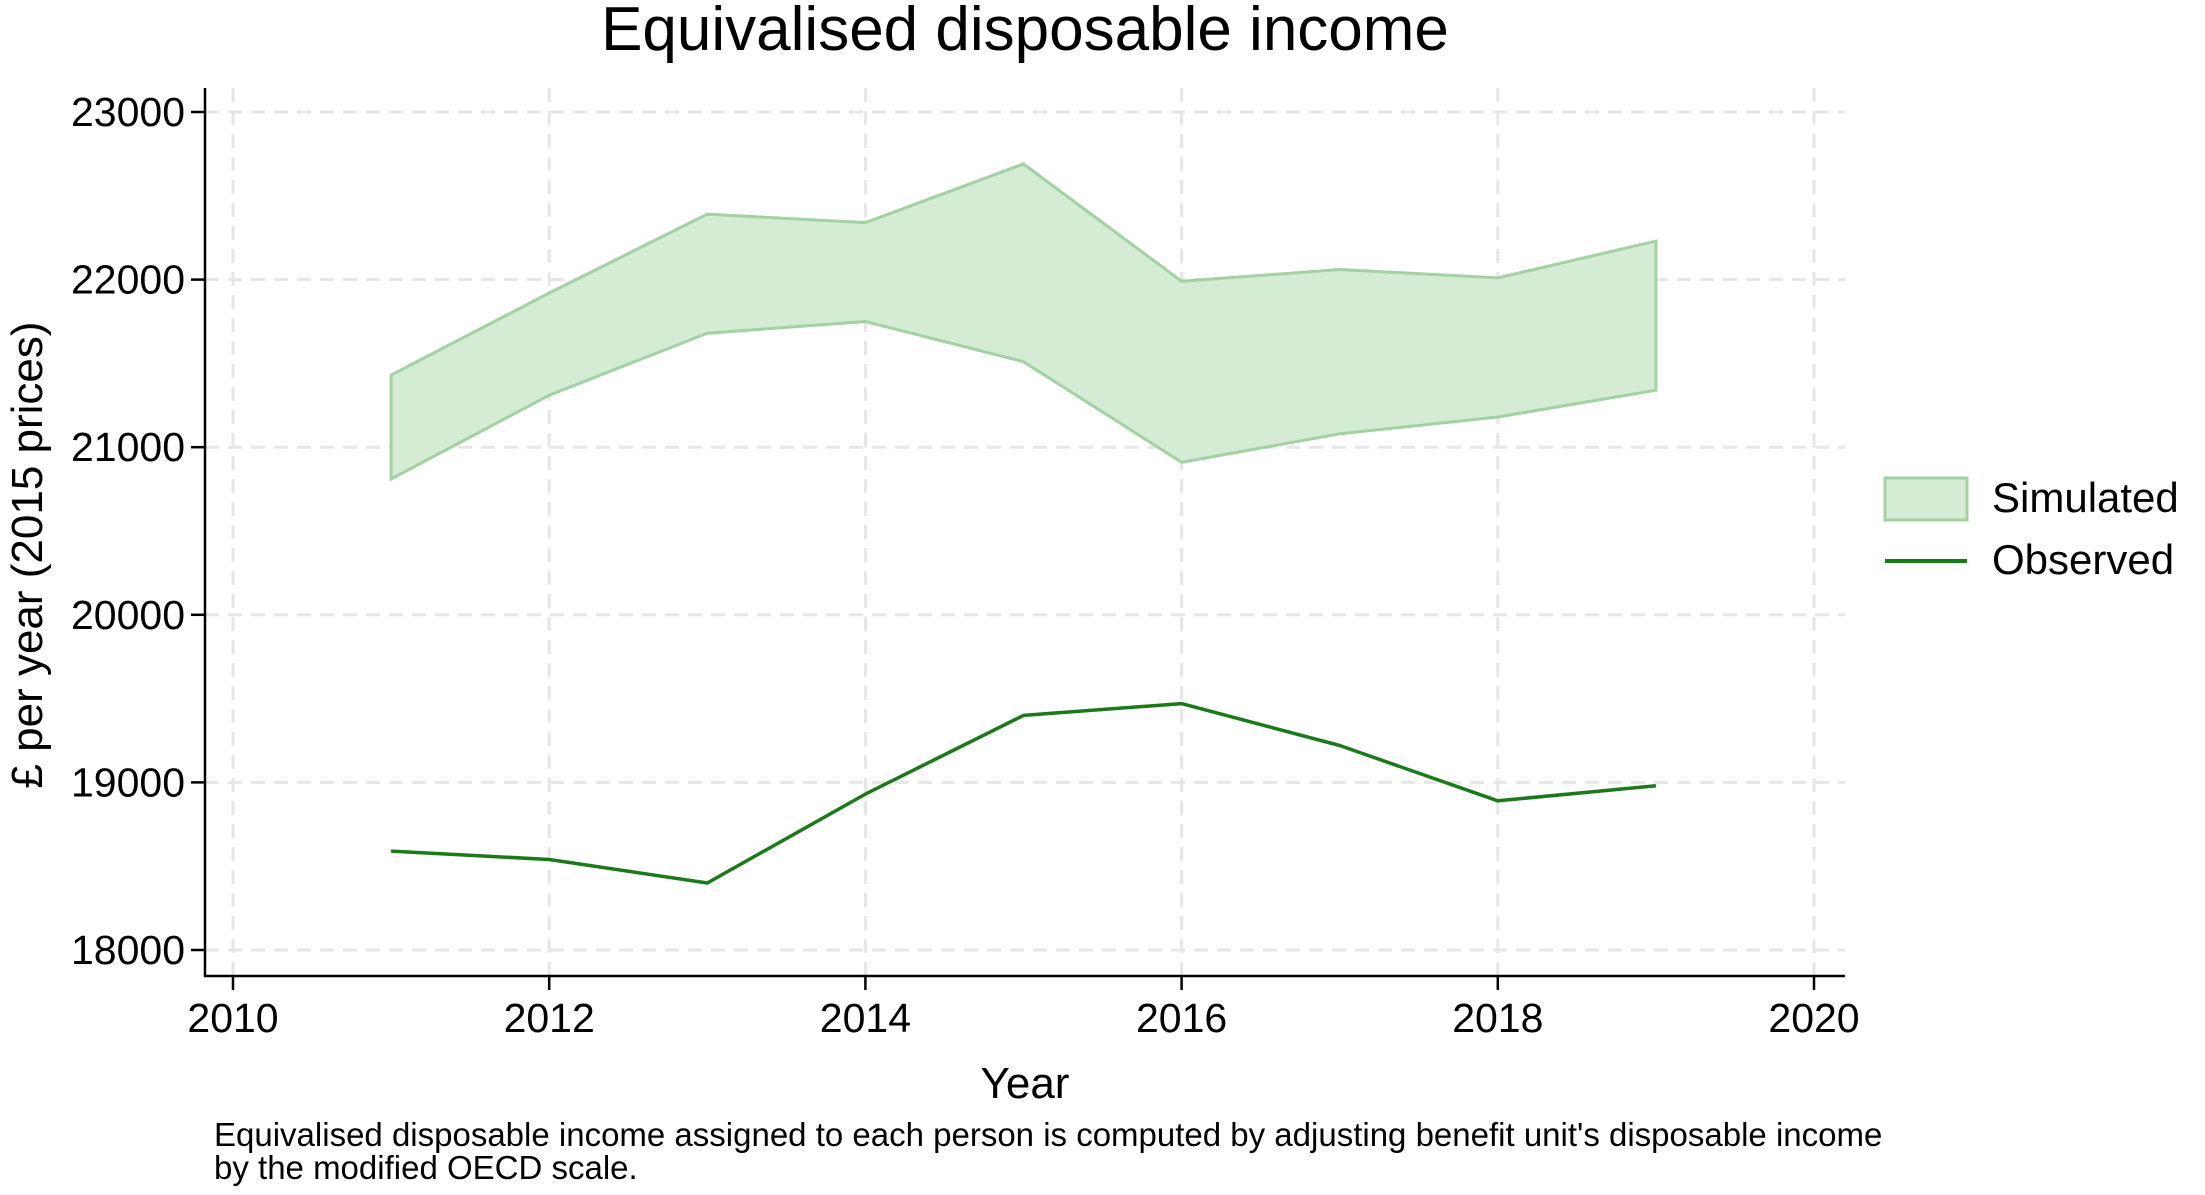 Image resolution: width=2205 pixels, height=1195 pixels. Describe the element at coordinates (1497, 1018) in the screenshot. I see `x-tick-label-2018: 2018` at that location.